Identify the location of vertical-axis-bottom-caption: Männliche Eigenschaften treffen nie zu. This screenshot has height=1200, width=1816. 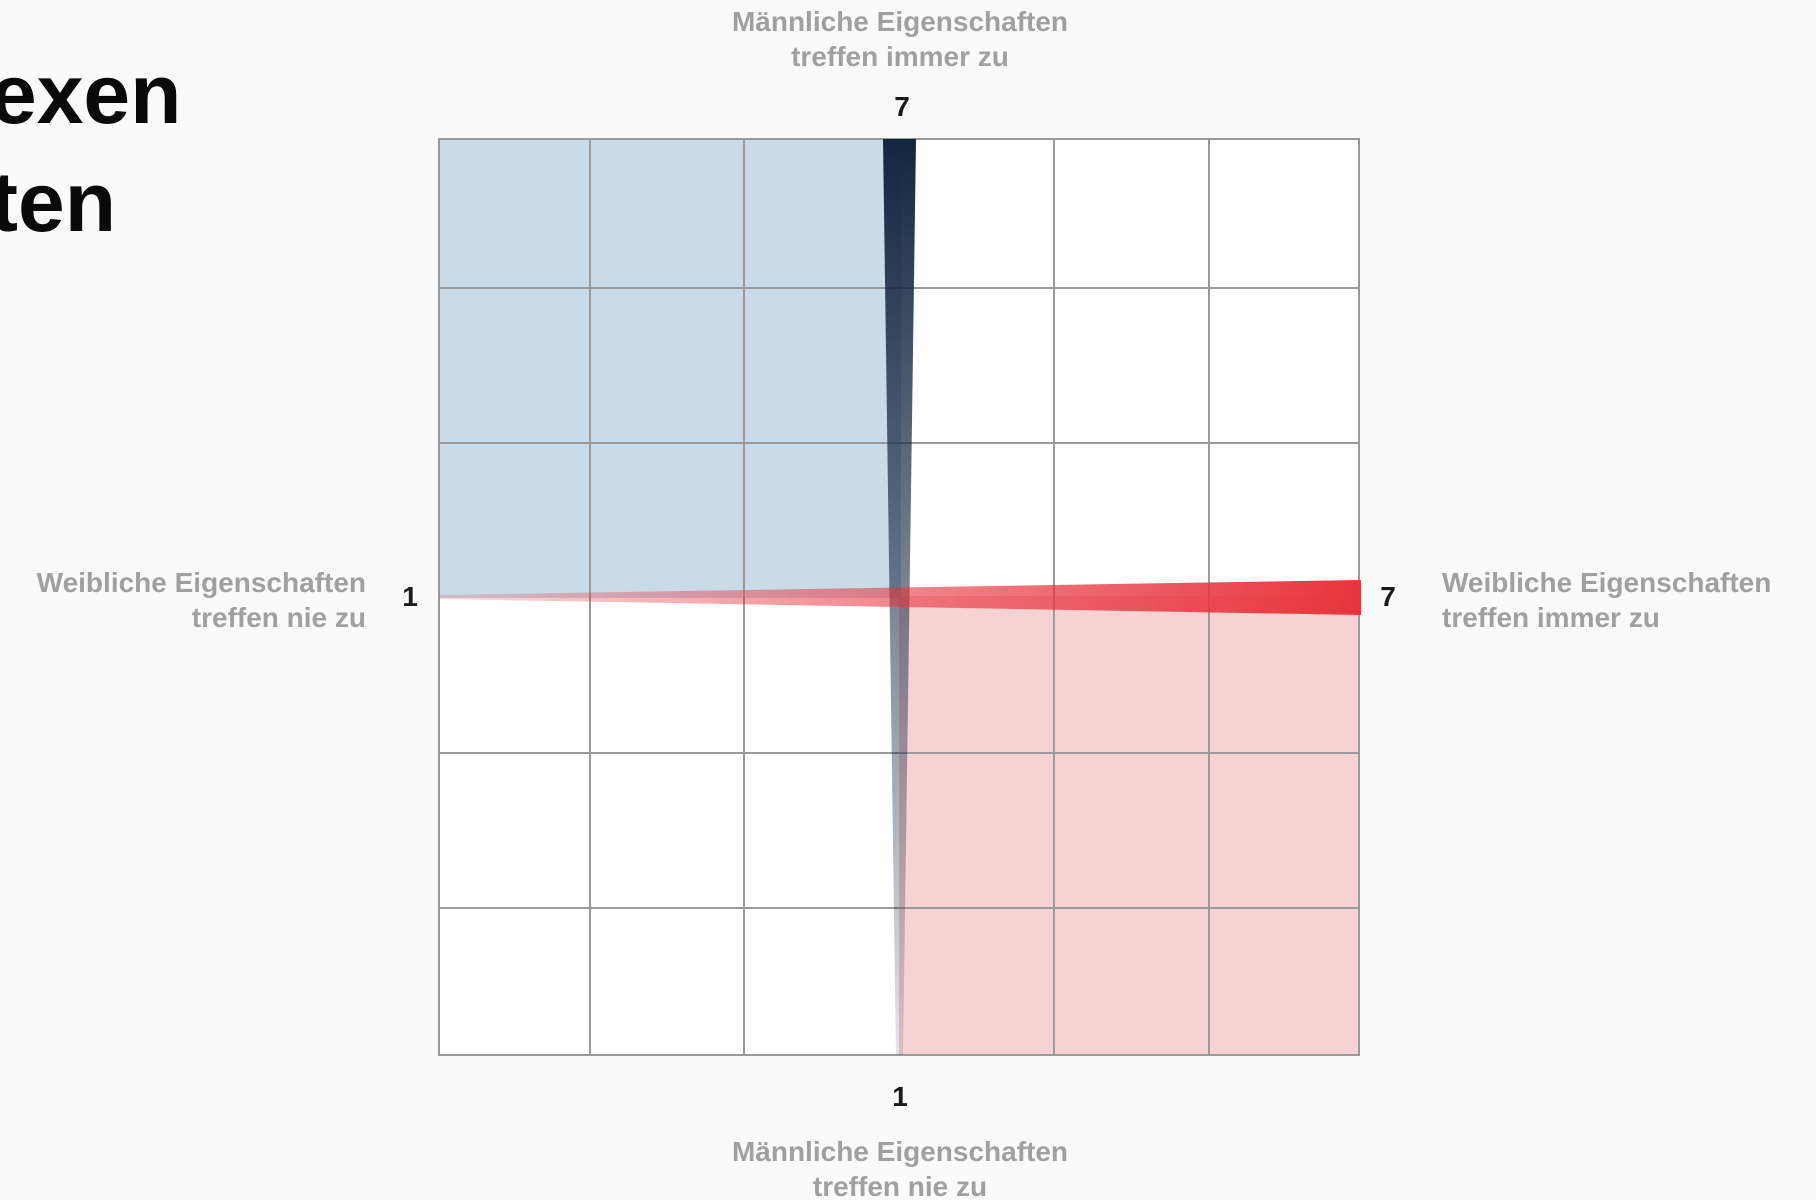
(900, 1167).